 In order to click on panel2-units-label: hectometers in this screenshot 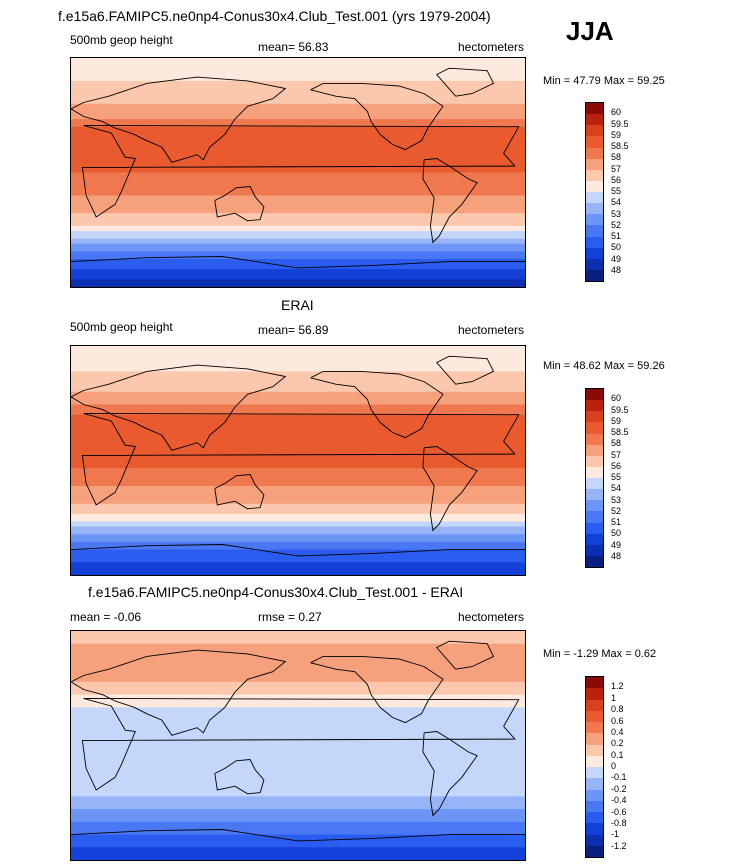, I will do `click(491, 330)`.